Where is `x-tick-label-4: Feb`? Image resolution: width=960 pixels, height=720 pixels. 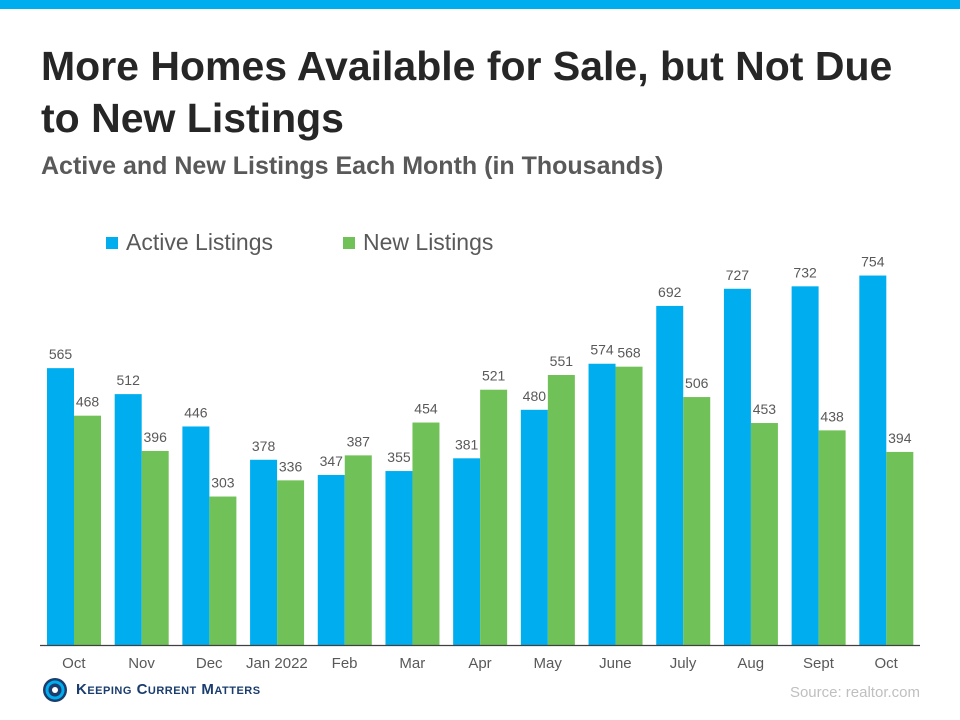
x-tick-label-4: Feb is located at coordinates (345, 663).